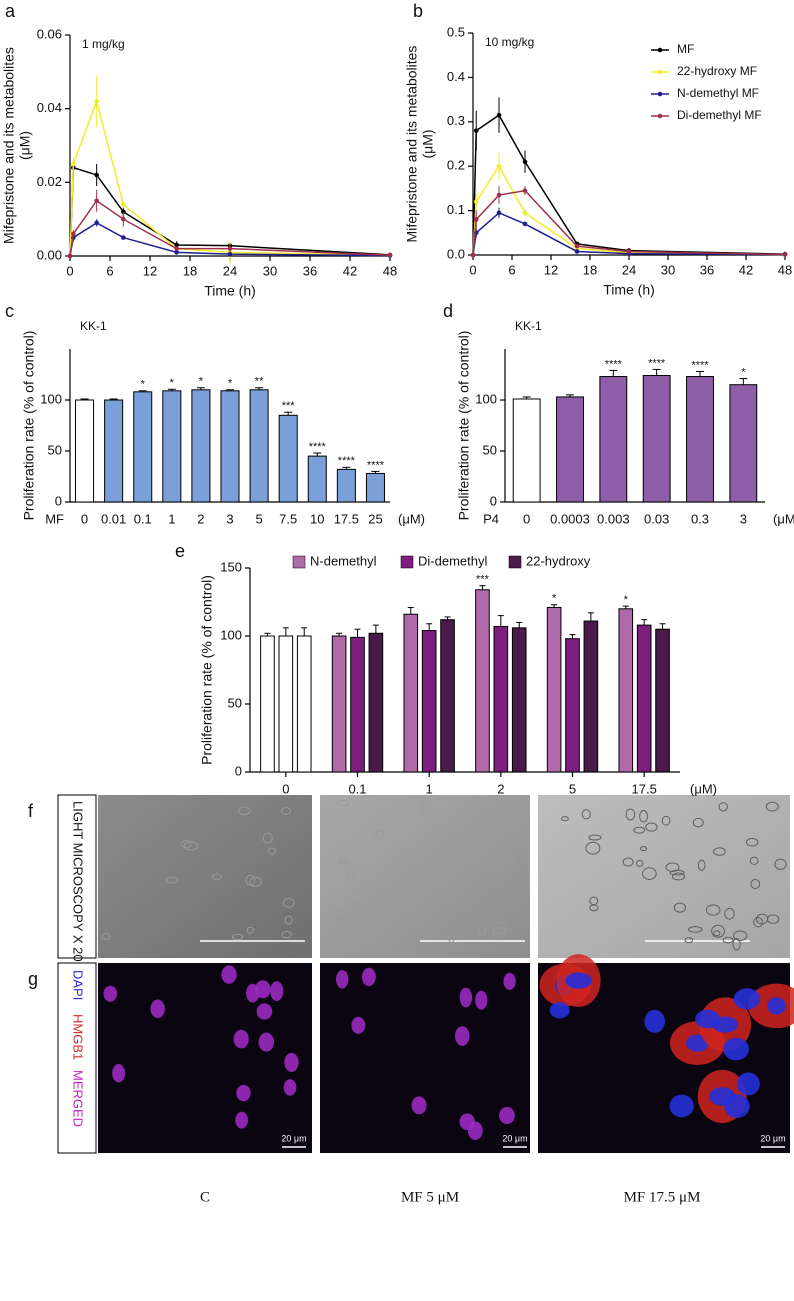 The image size is (794, 1301). I want to click on caption: C, so click(205, 1197).